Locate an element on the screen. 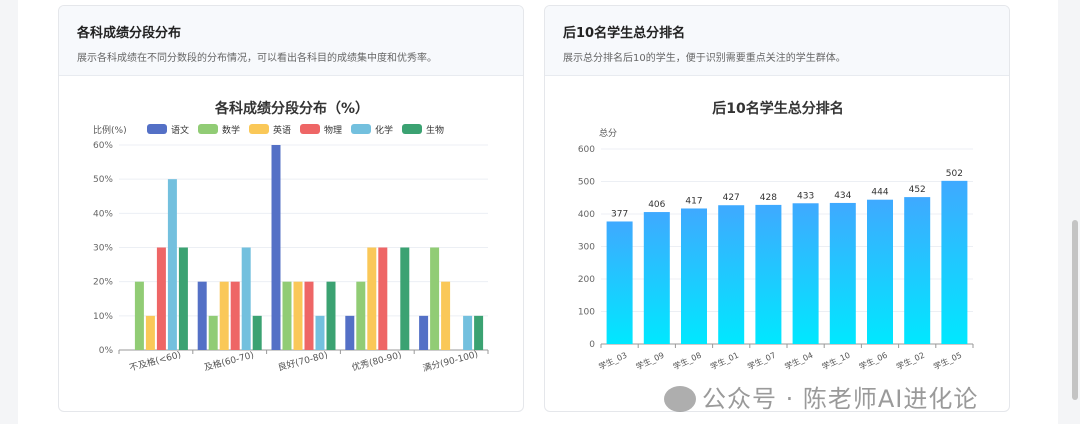 This screenshot has height=424, width=1080. legend-label: 语文 is located at coordinates (180, 130).